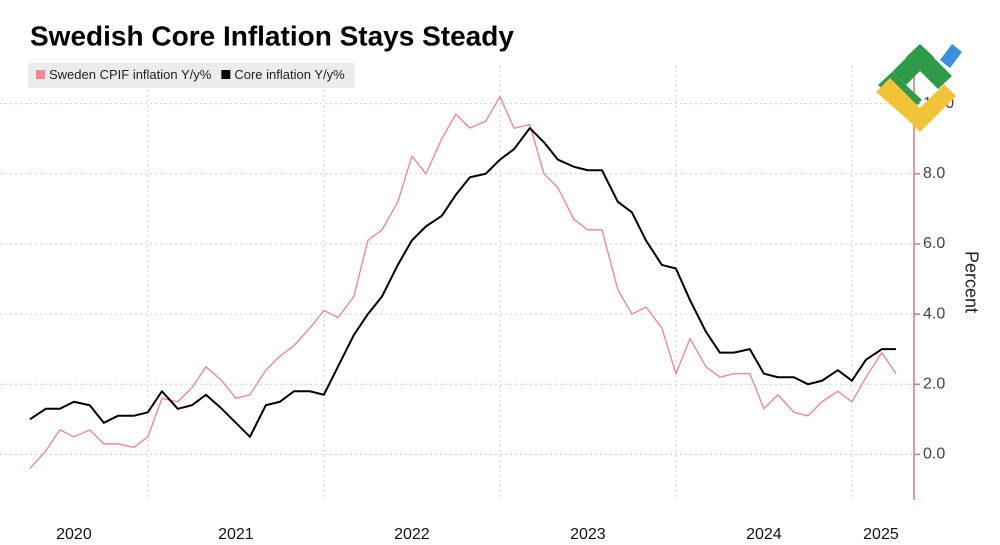 The width and height of the screenshot is (1000, 545). What do you see at coordinates (934, 383) in the screenshot?
I see `y-tick-label: 2.0` at bounding box center [934, 383].